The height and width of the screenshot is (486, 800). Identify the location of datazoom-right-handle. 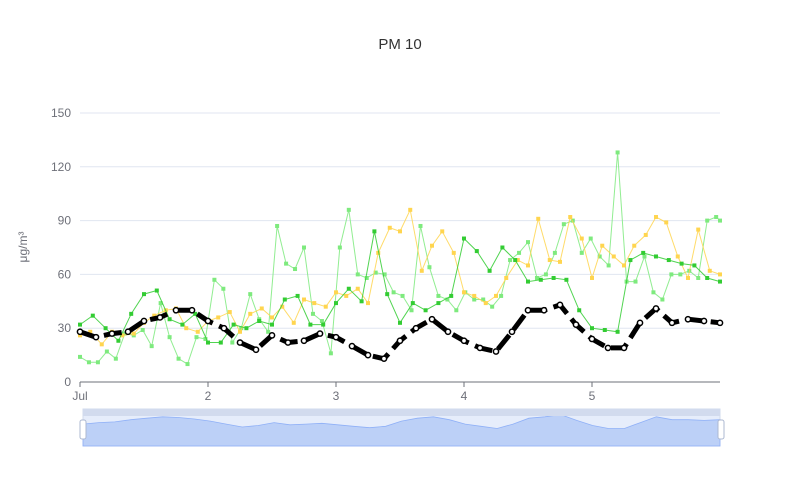
(721, 429).